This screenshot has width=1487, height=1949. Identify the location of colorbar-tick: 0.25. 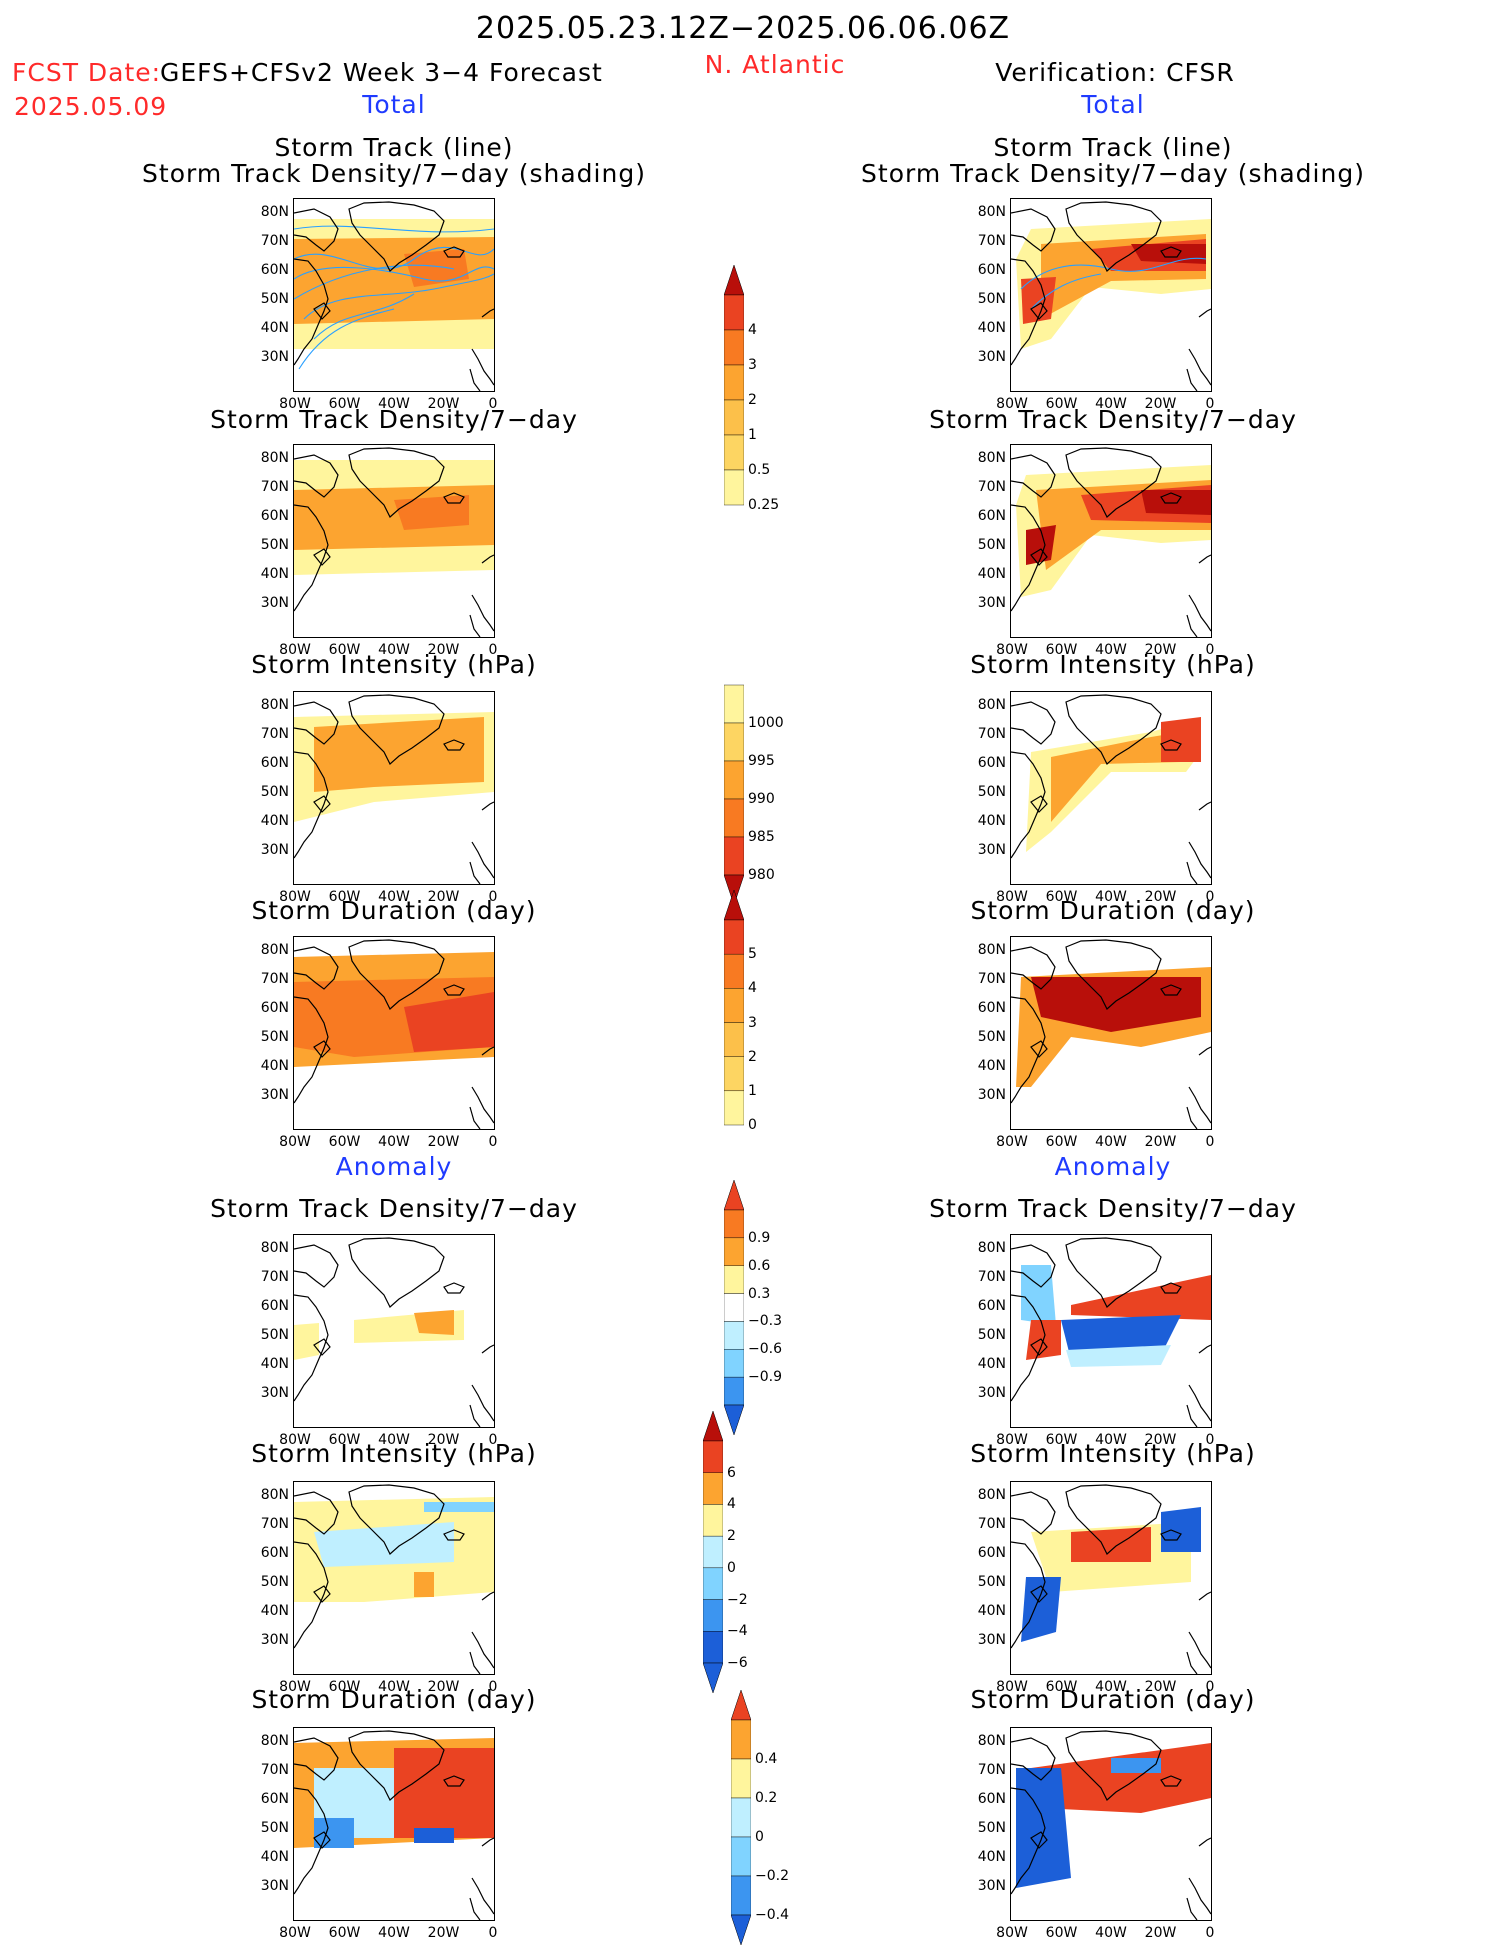
(764, 505).